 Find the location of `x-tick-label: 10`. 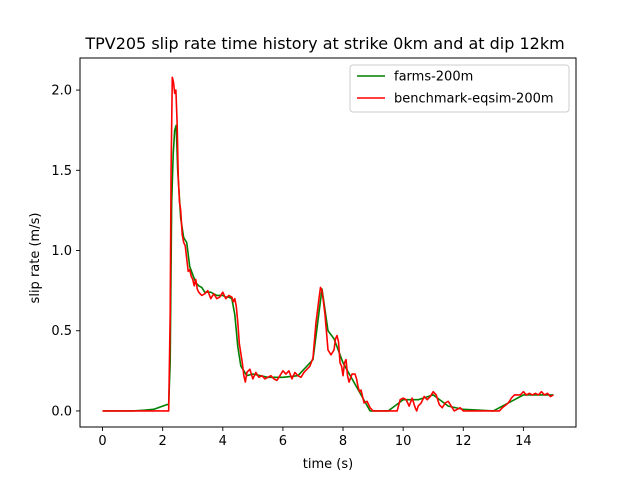

x-tick-label: 10 is located at coordinates (403, 441).